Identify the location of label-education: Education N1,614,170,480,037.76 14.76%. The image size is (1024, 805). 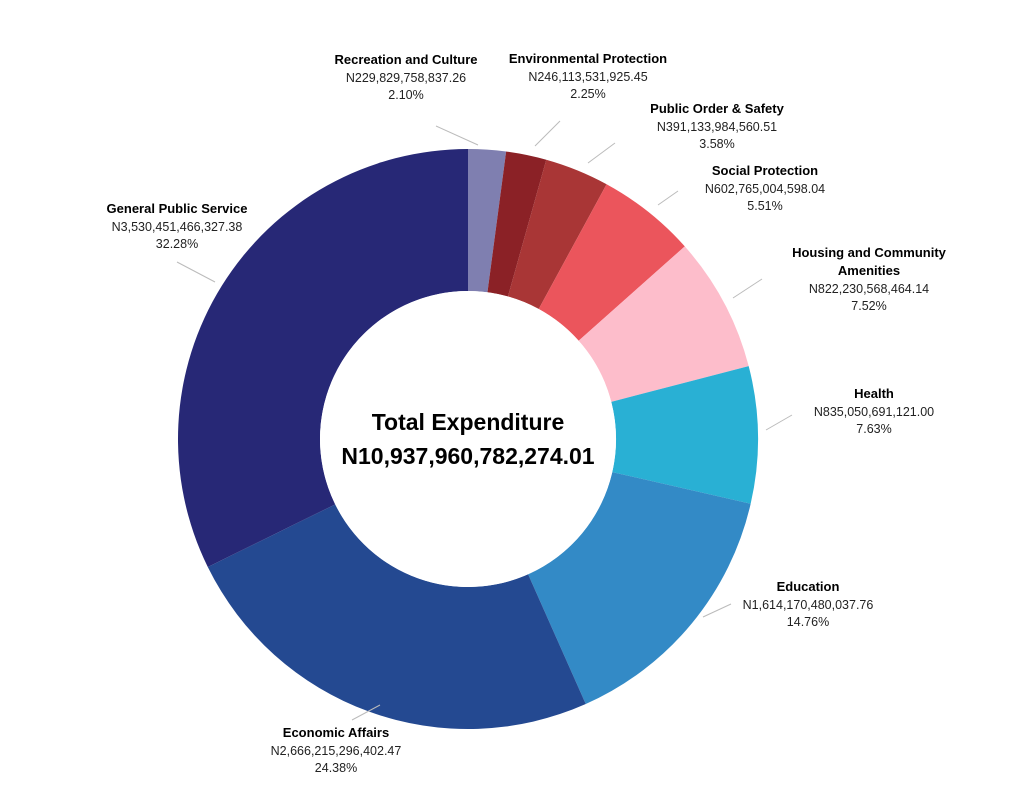
(808, 604).